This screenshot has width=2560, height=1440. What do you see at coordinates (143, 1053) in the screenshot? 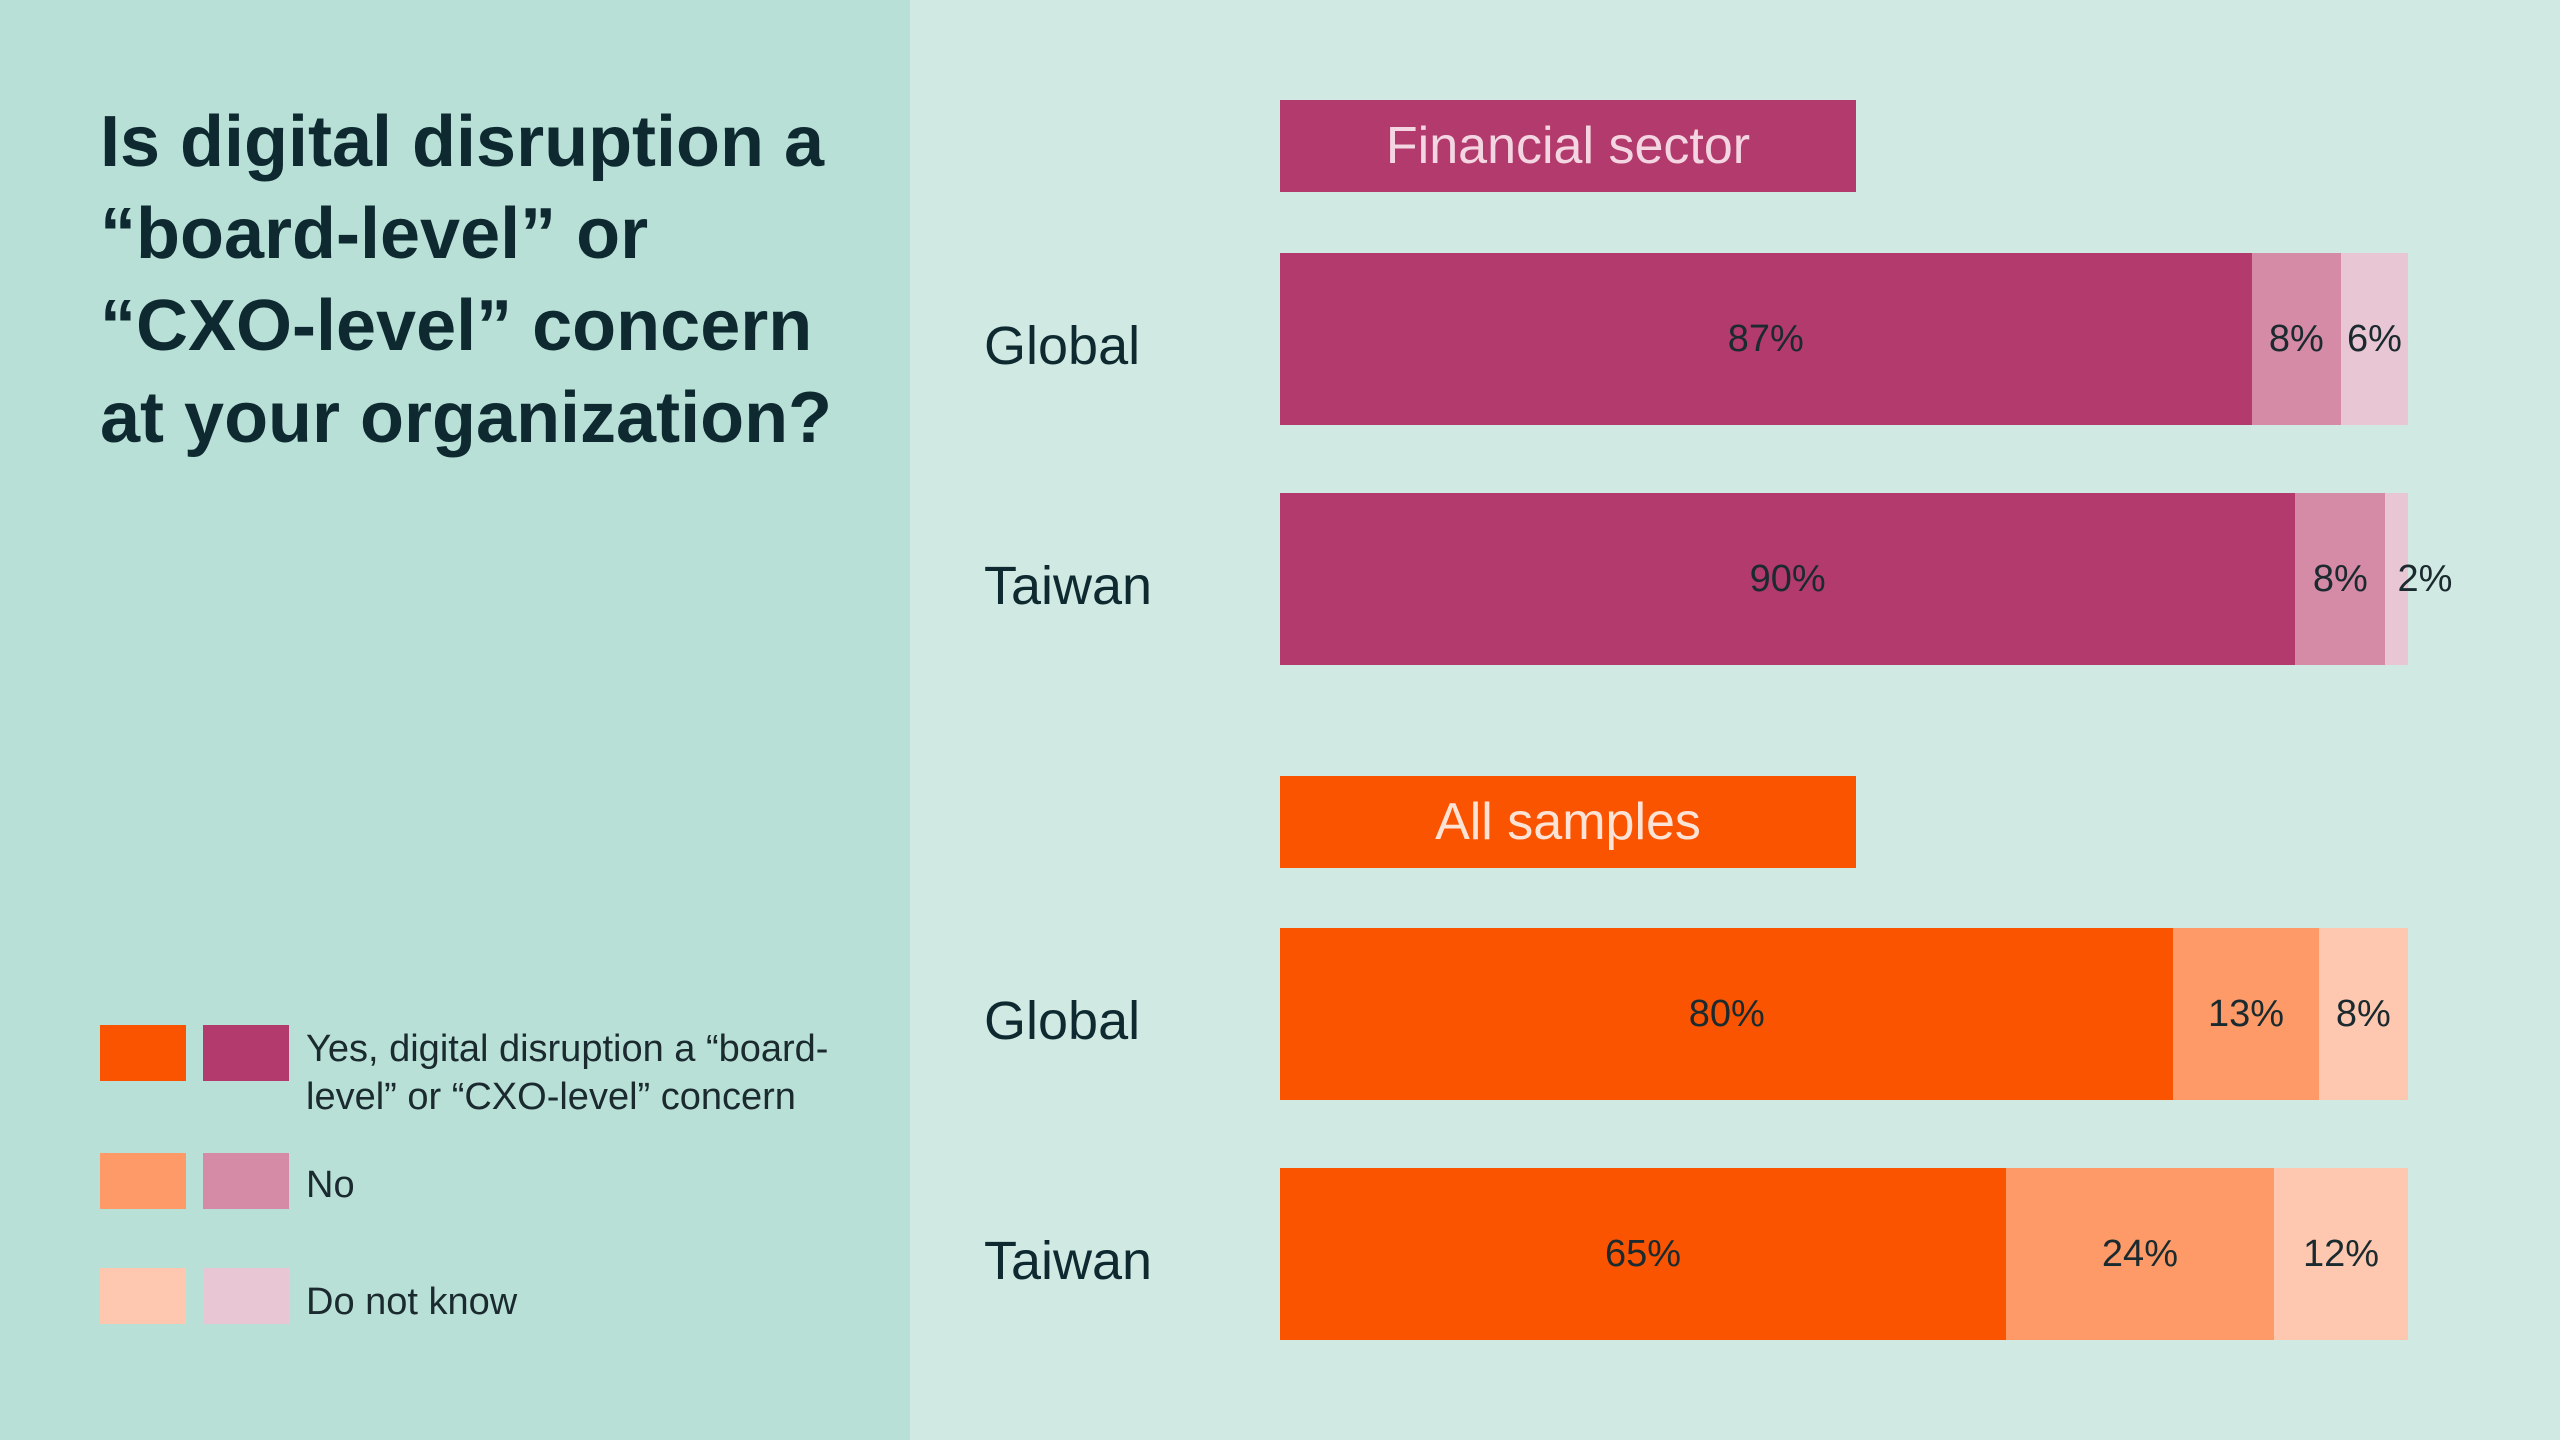
I see `legend-swatch-yes-all` at bounding box center [143, 1053].